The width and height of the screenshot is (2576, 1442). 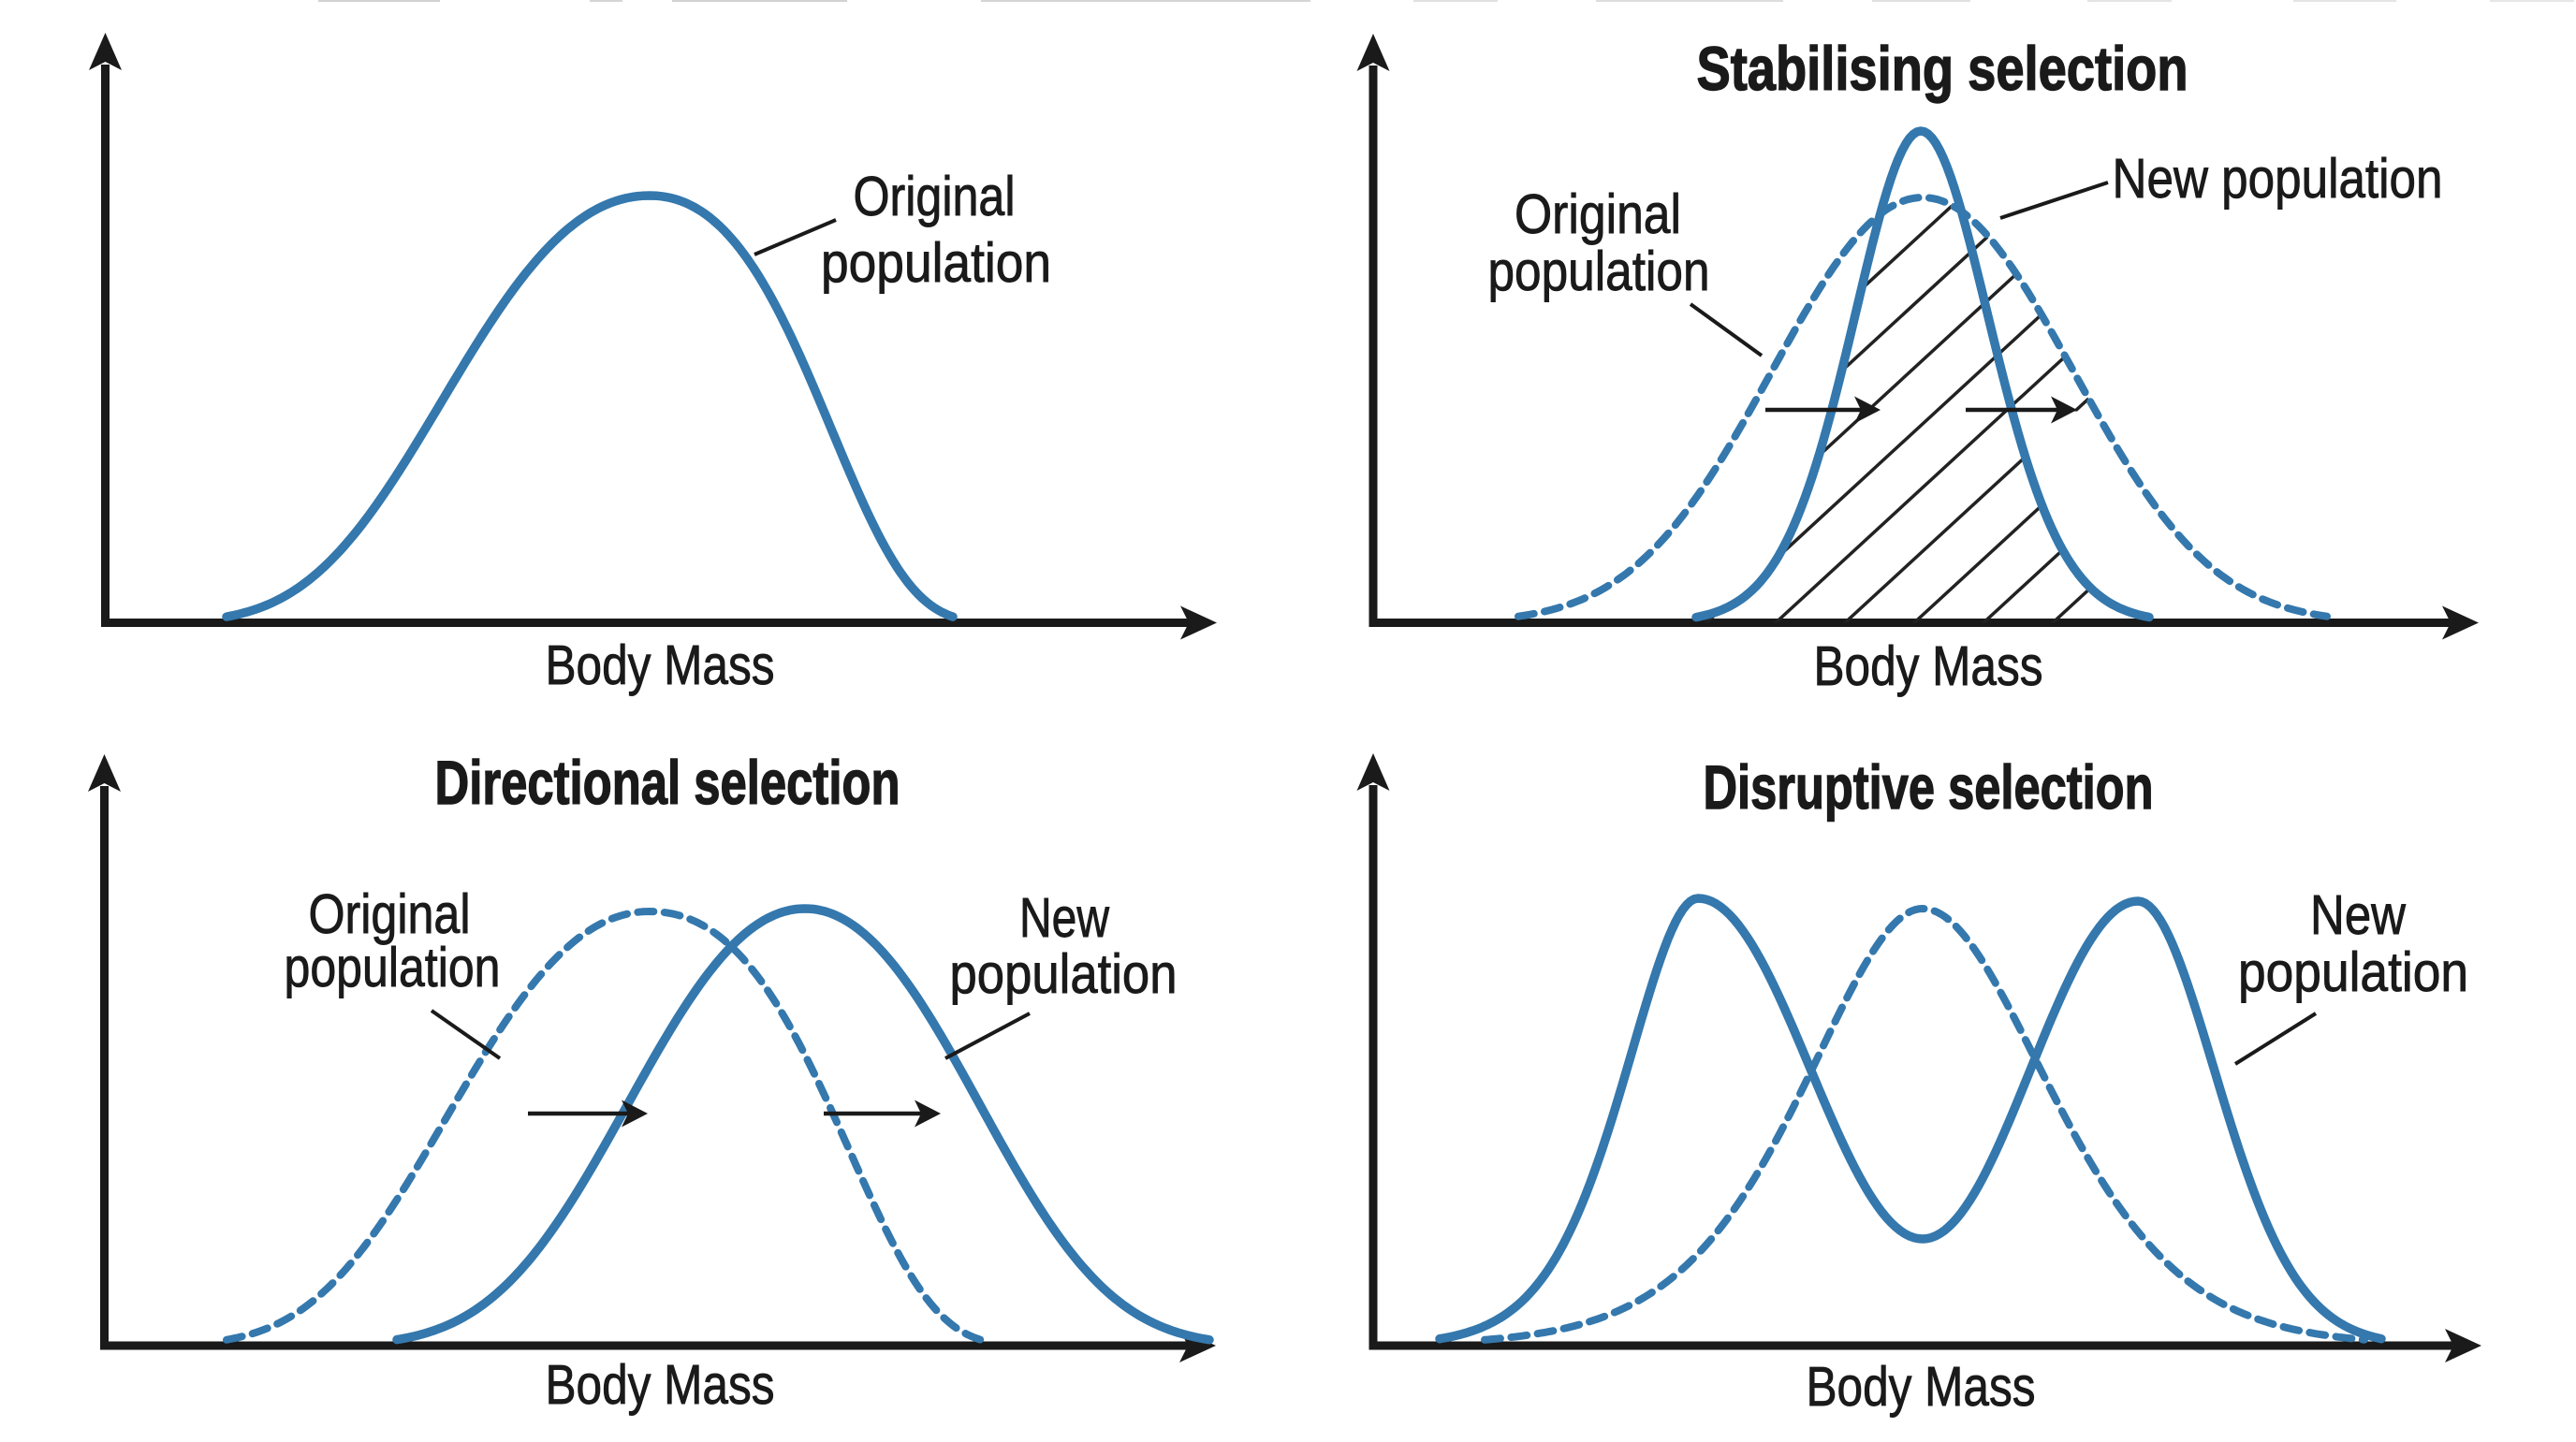 I want to click on svg-text: New population, so click(x=2278, y=180).